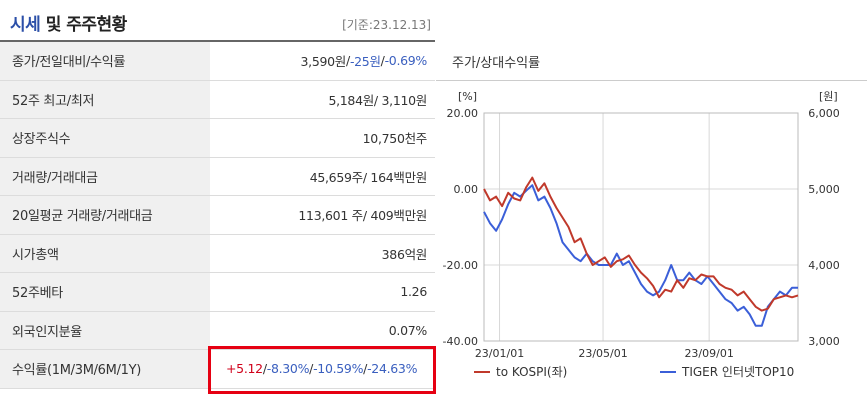 The width and height of the screenshot is (867, 406). I want to click on row-value-market-cap: 386억원, so click(404, 254).